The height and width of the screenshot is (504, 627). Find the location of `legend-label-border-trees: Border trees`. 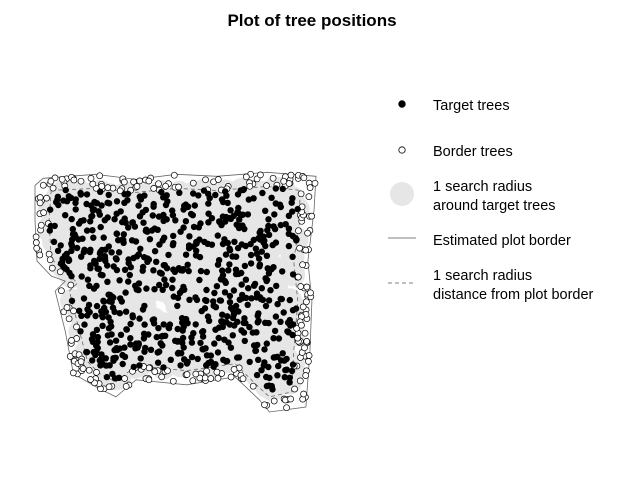

legend-label-border-trees: Border trees is located at coordinates (473, 152).